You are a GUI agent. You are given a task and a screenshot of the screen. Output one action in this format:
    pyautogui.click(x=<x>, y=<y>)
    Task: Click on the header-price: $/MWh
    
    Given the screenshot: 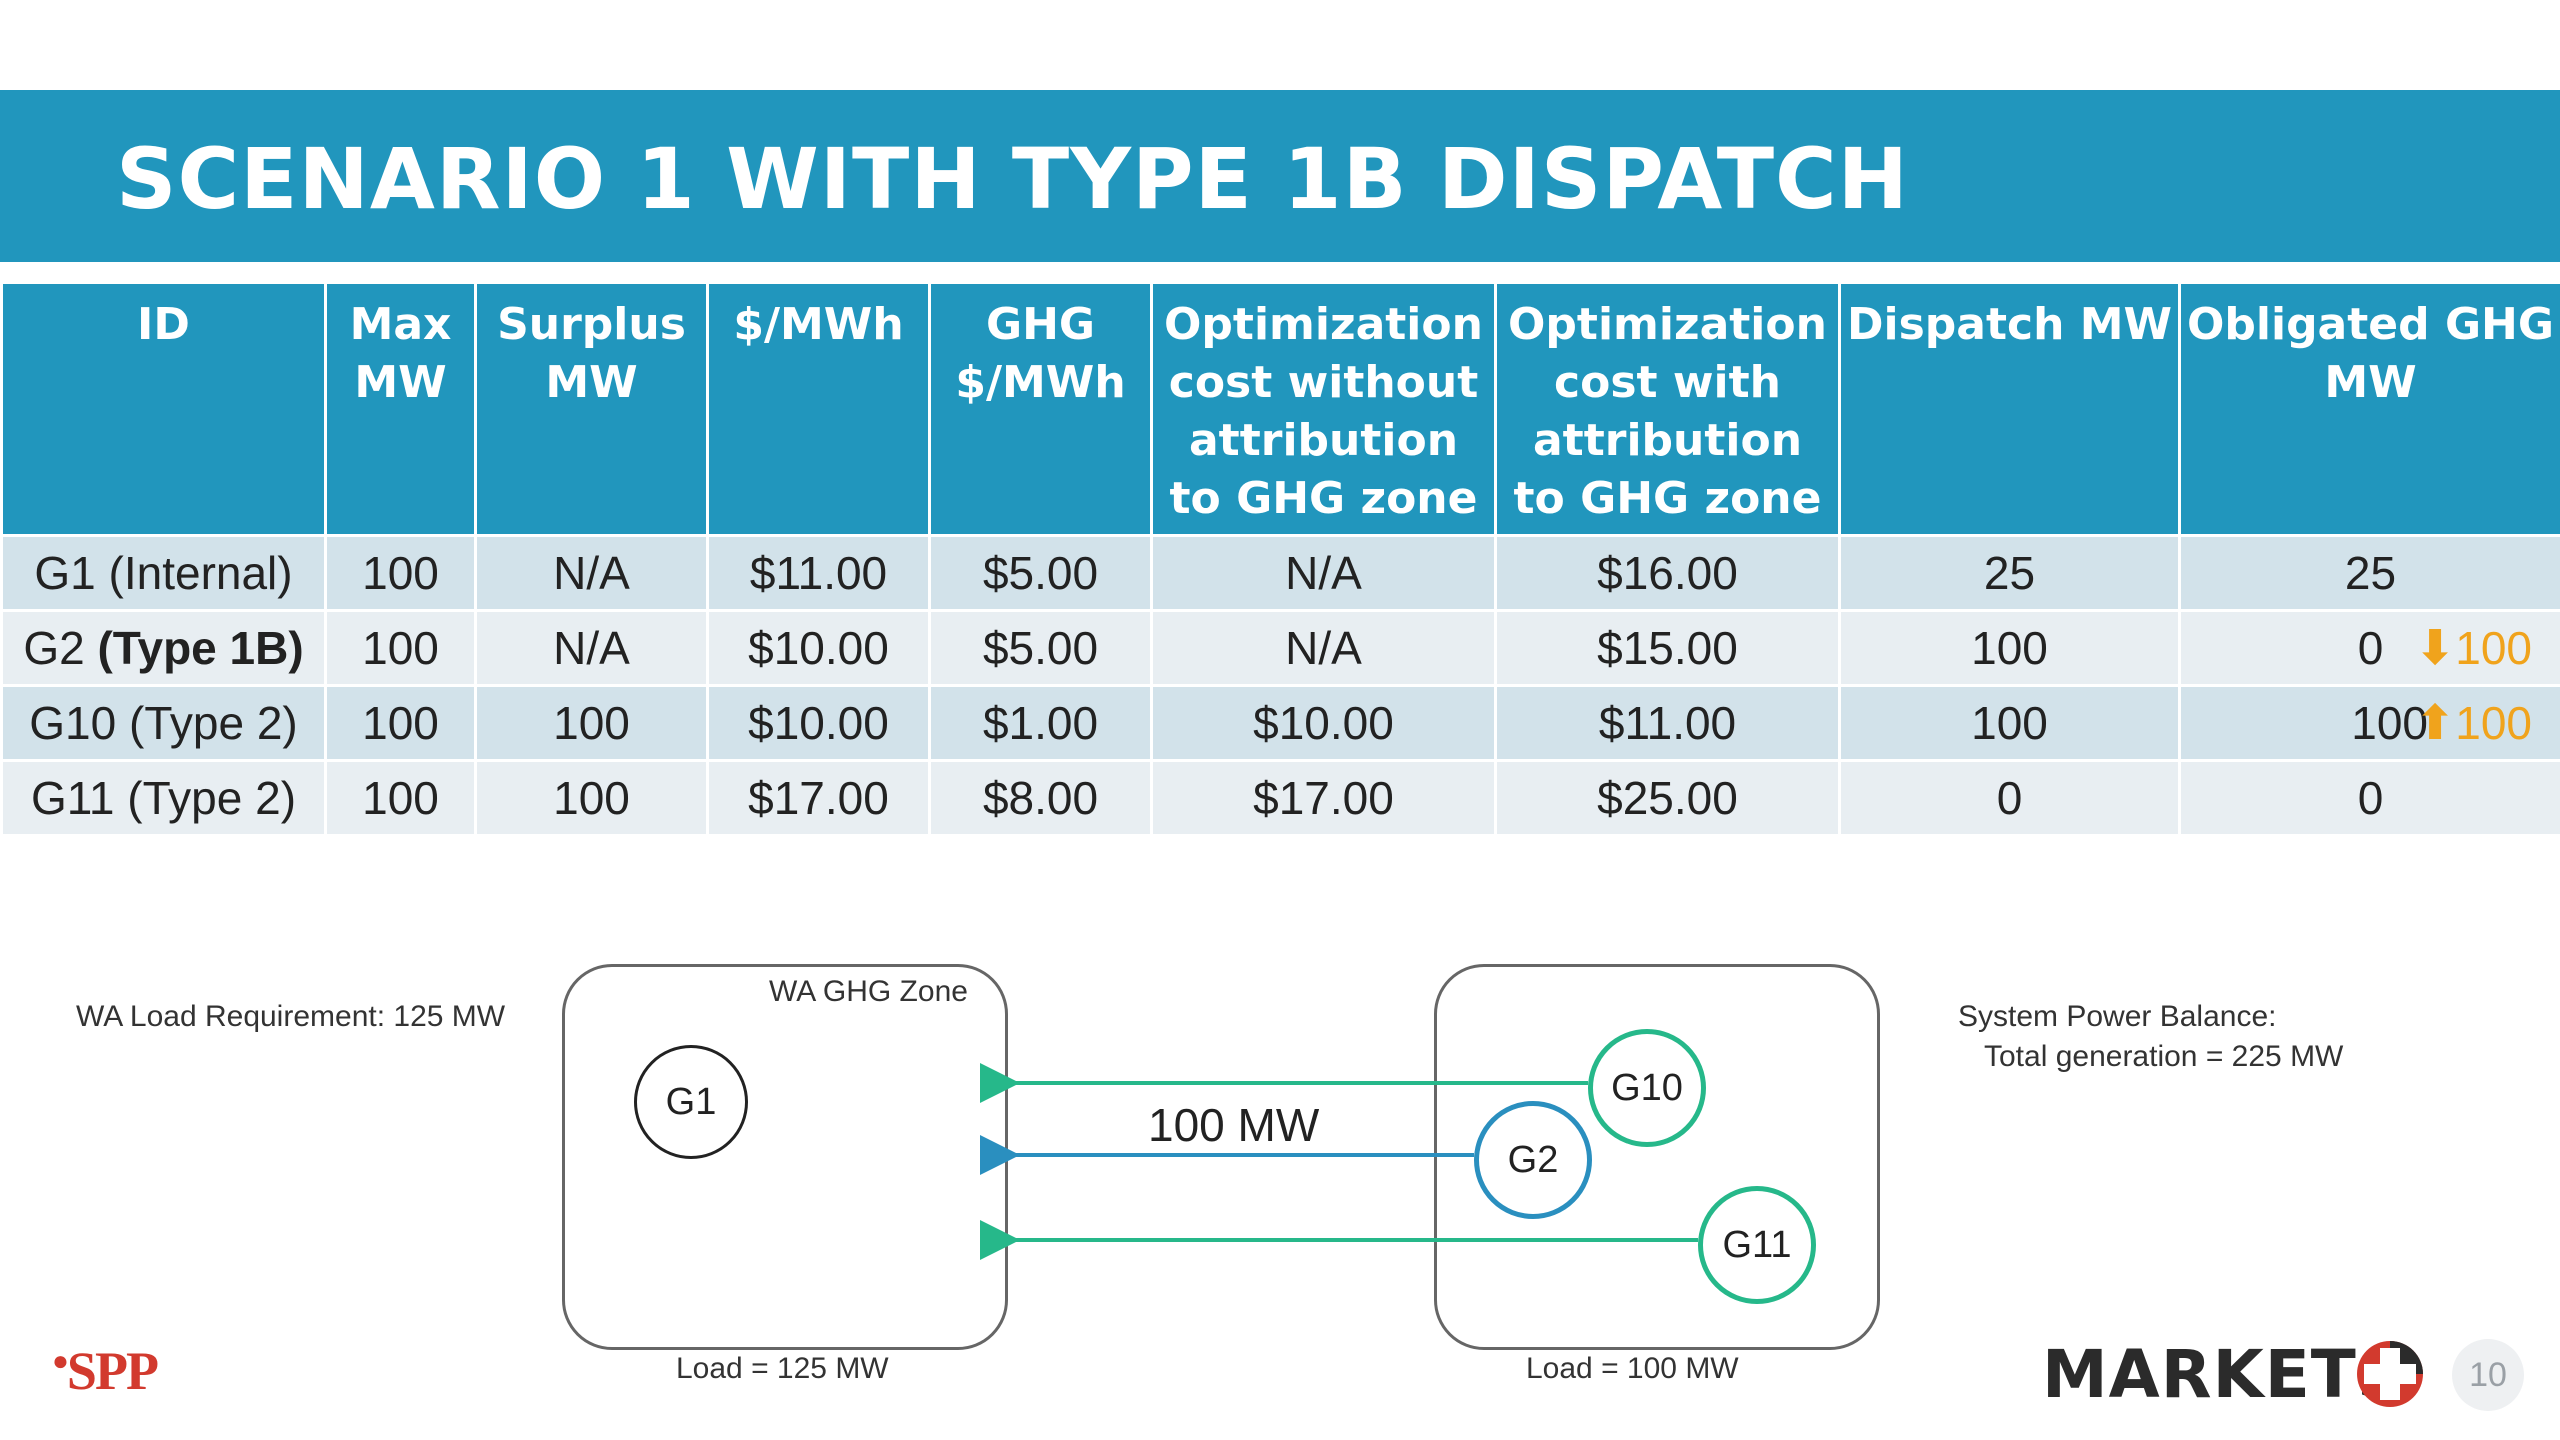 What is the action you would take?
    pyautogui.click(x=818, y=409)
    